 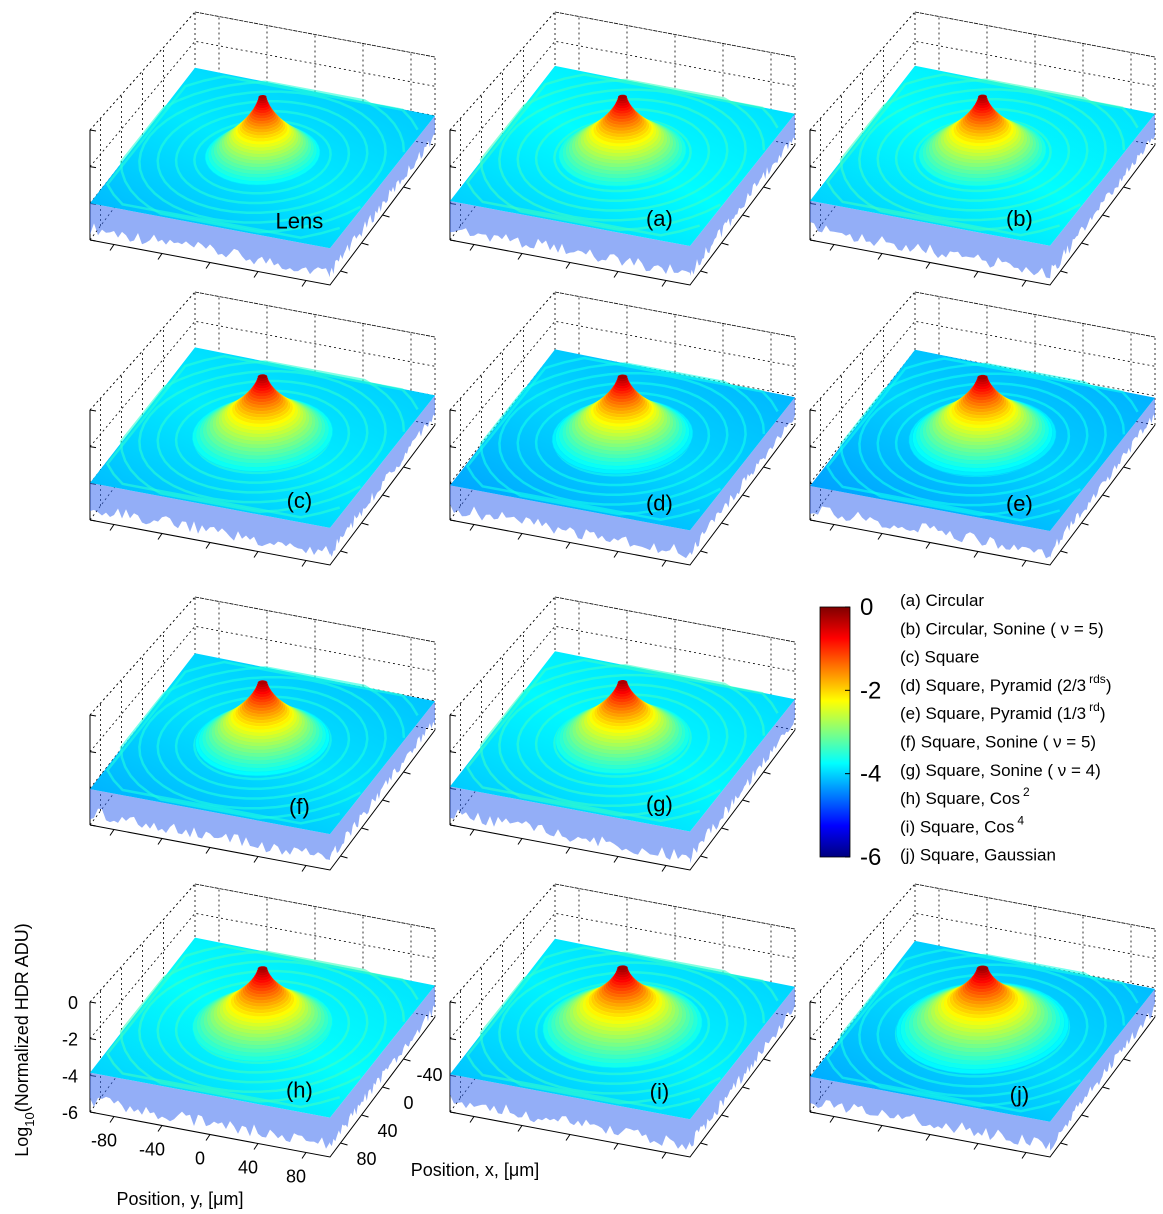 I want to click on legend-text: (h) Square, Cos, so click(x=960, y=798).